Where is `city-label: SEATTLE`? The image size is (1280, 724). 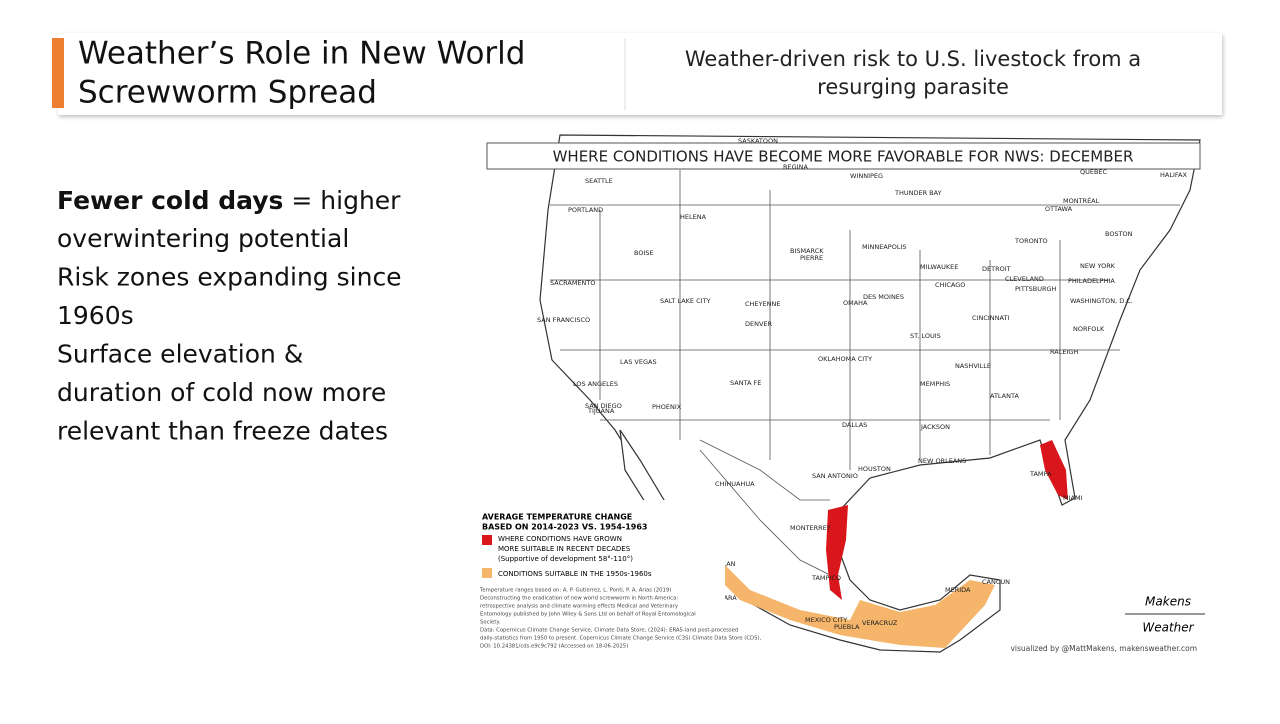
city-label: SEATTLE is located at coordinates (599, 181).